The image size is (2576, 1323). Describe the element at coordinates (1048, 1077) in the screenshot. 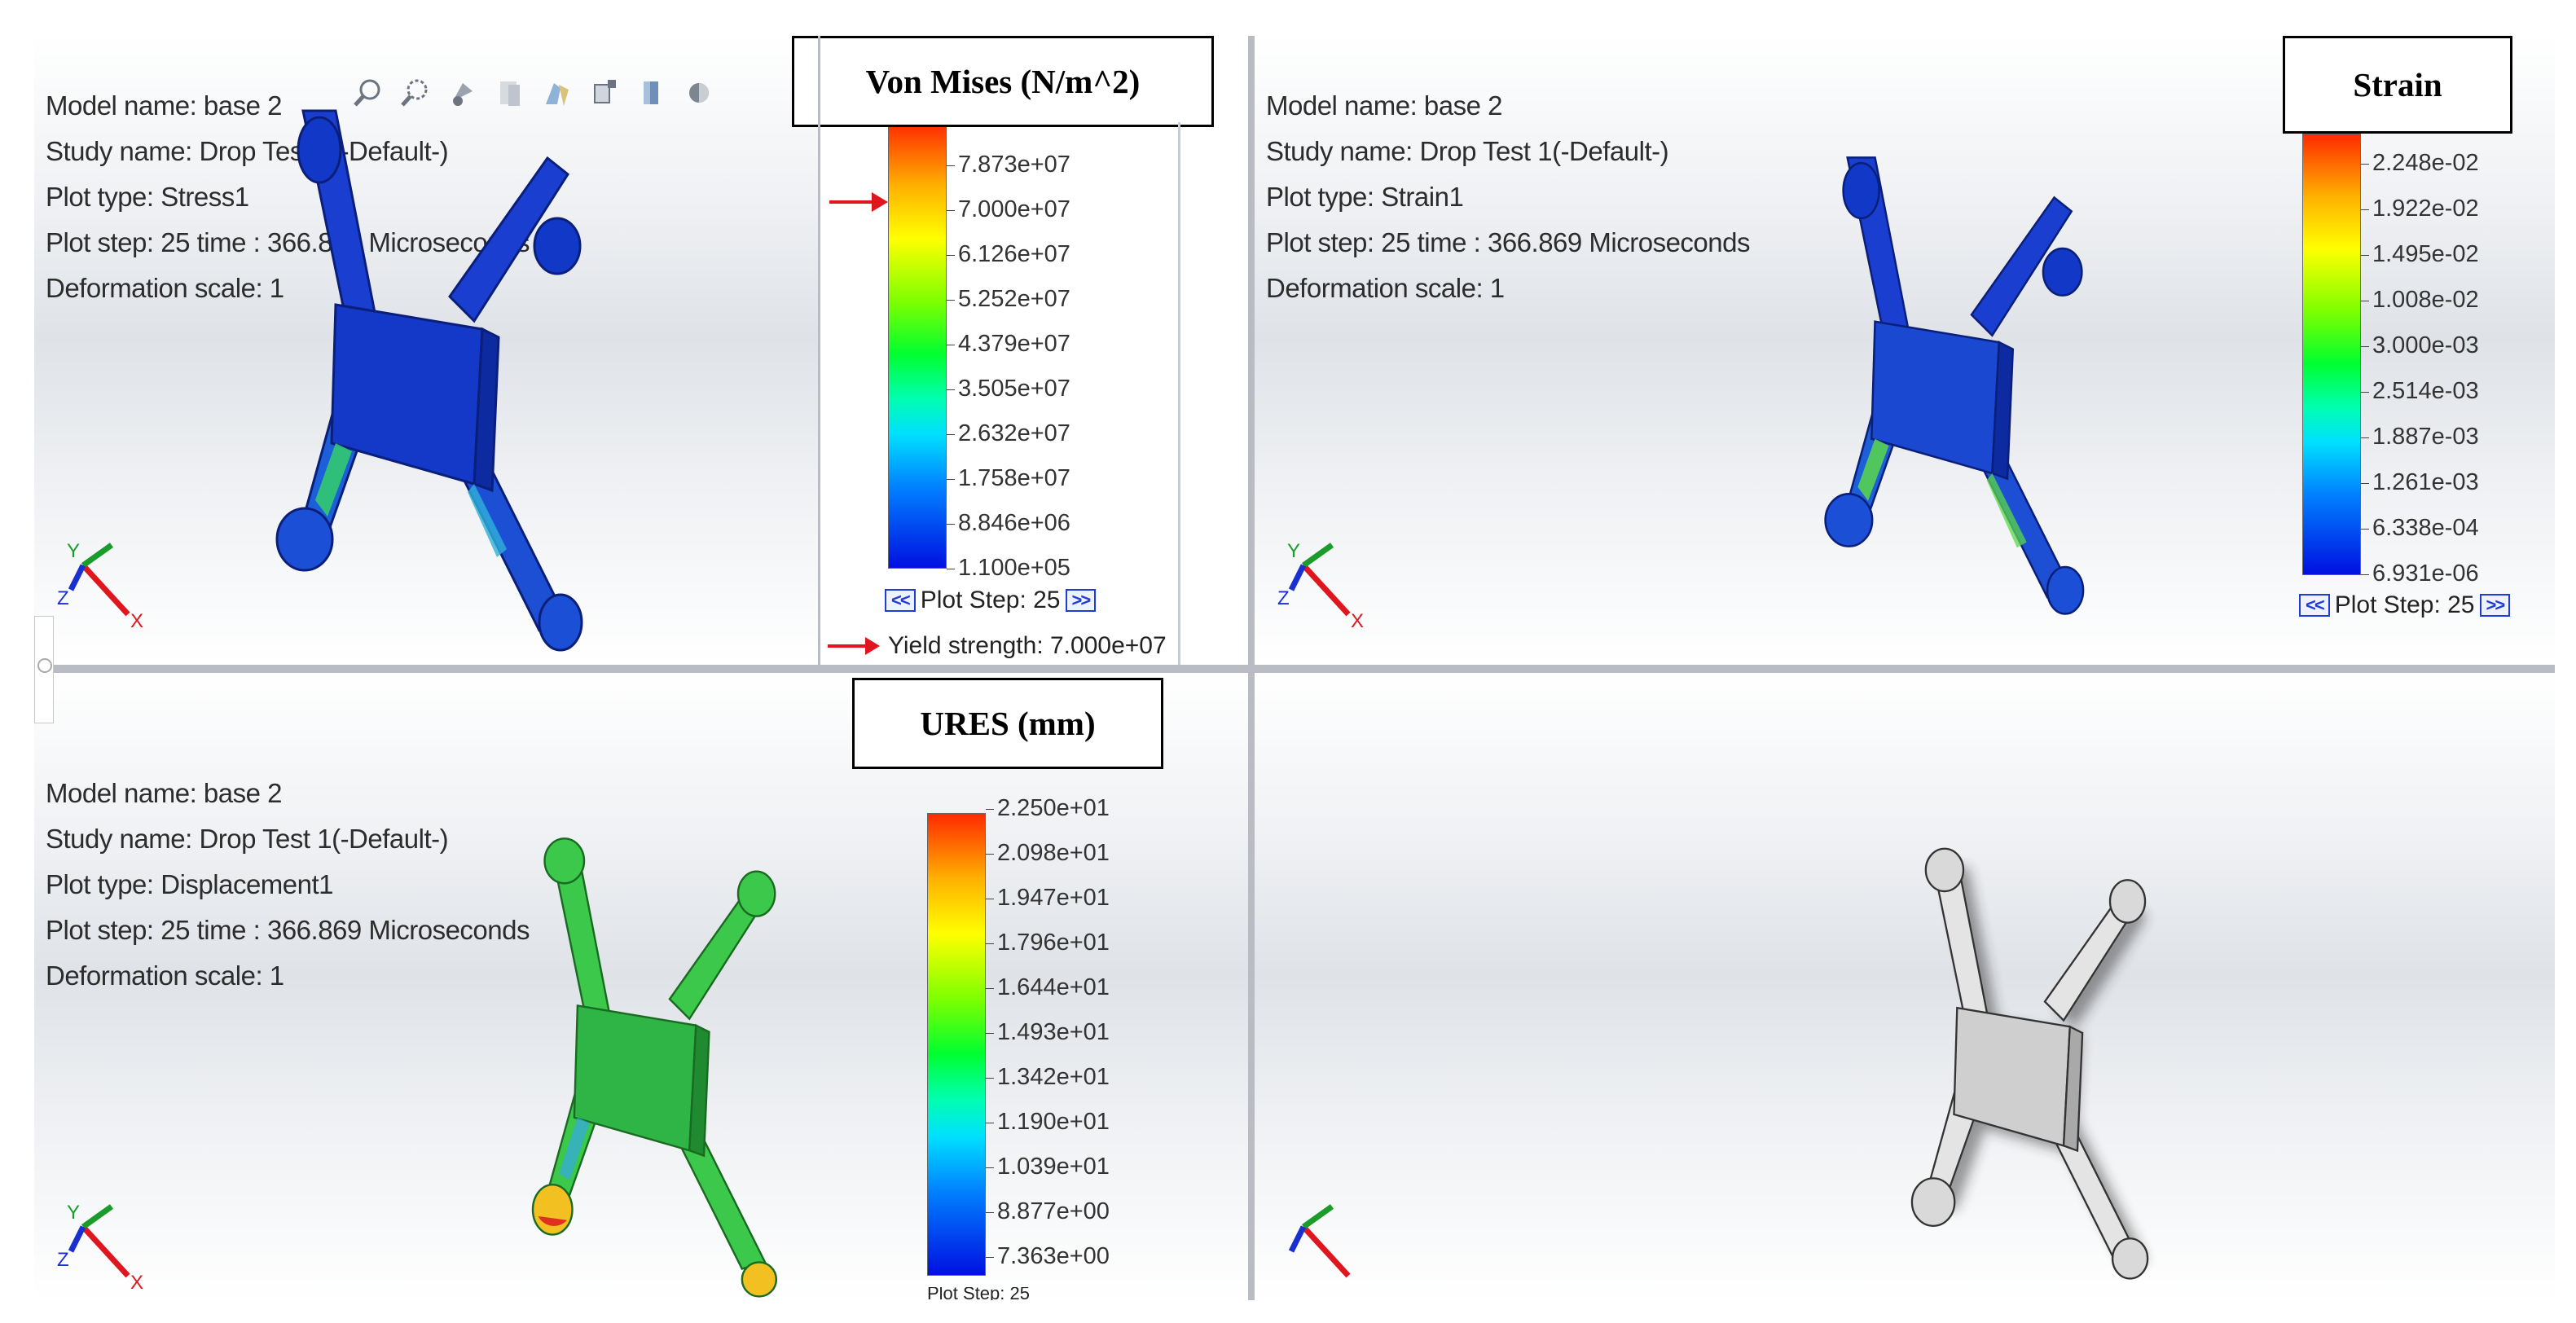

I see `legend-tick-label: 1.342e+01` at that location.